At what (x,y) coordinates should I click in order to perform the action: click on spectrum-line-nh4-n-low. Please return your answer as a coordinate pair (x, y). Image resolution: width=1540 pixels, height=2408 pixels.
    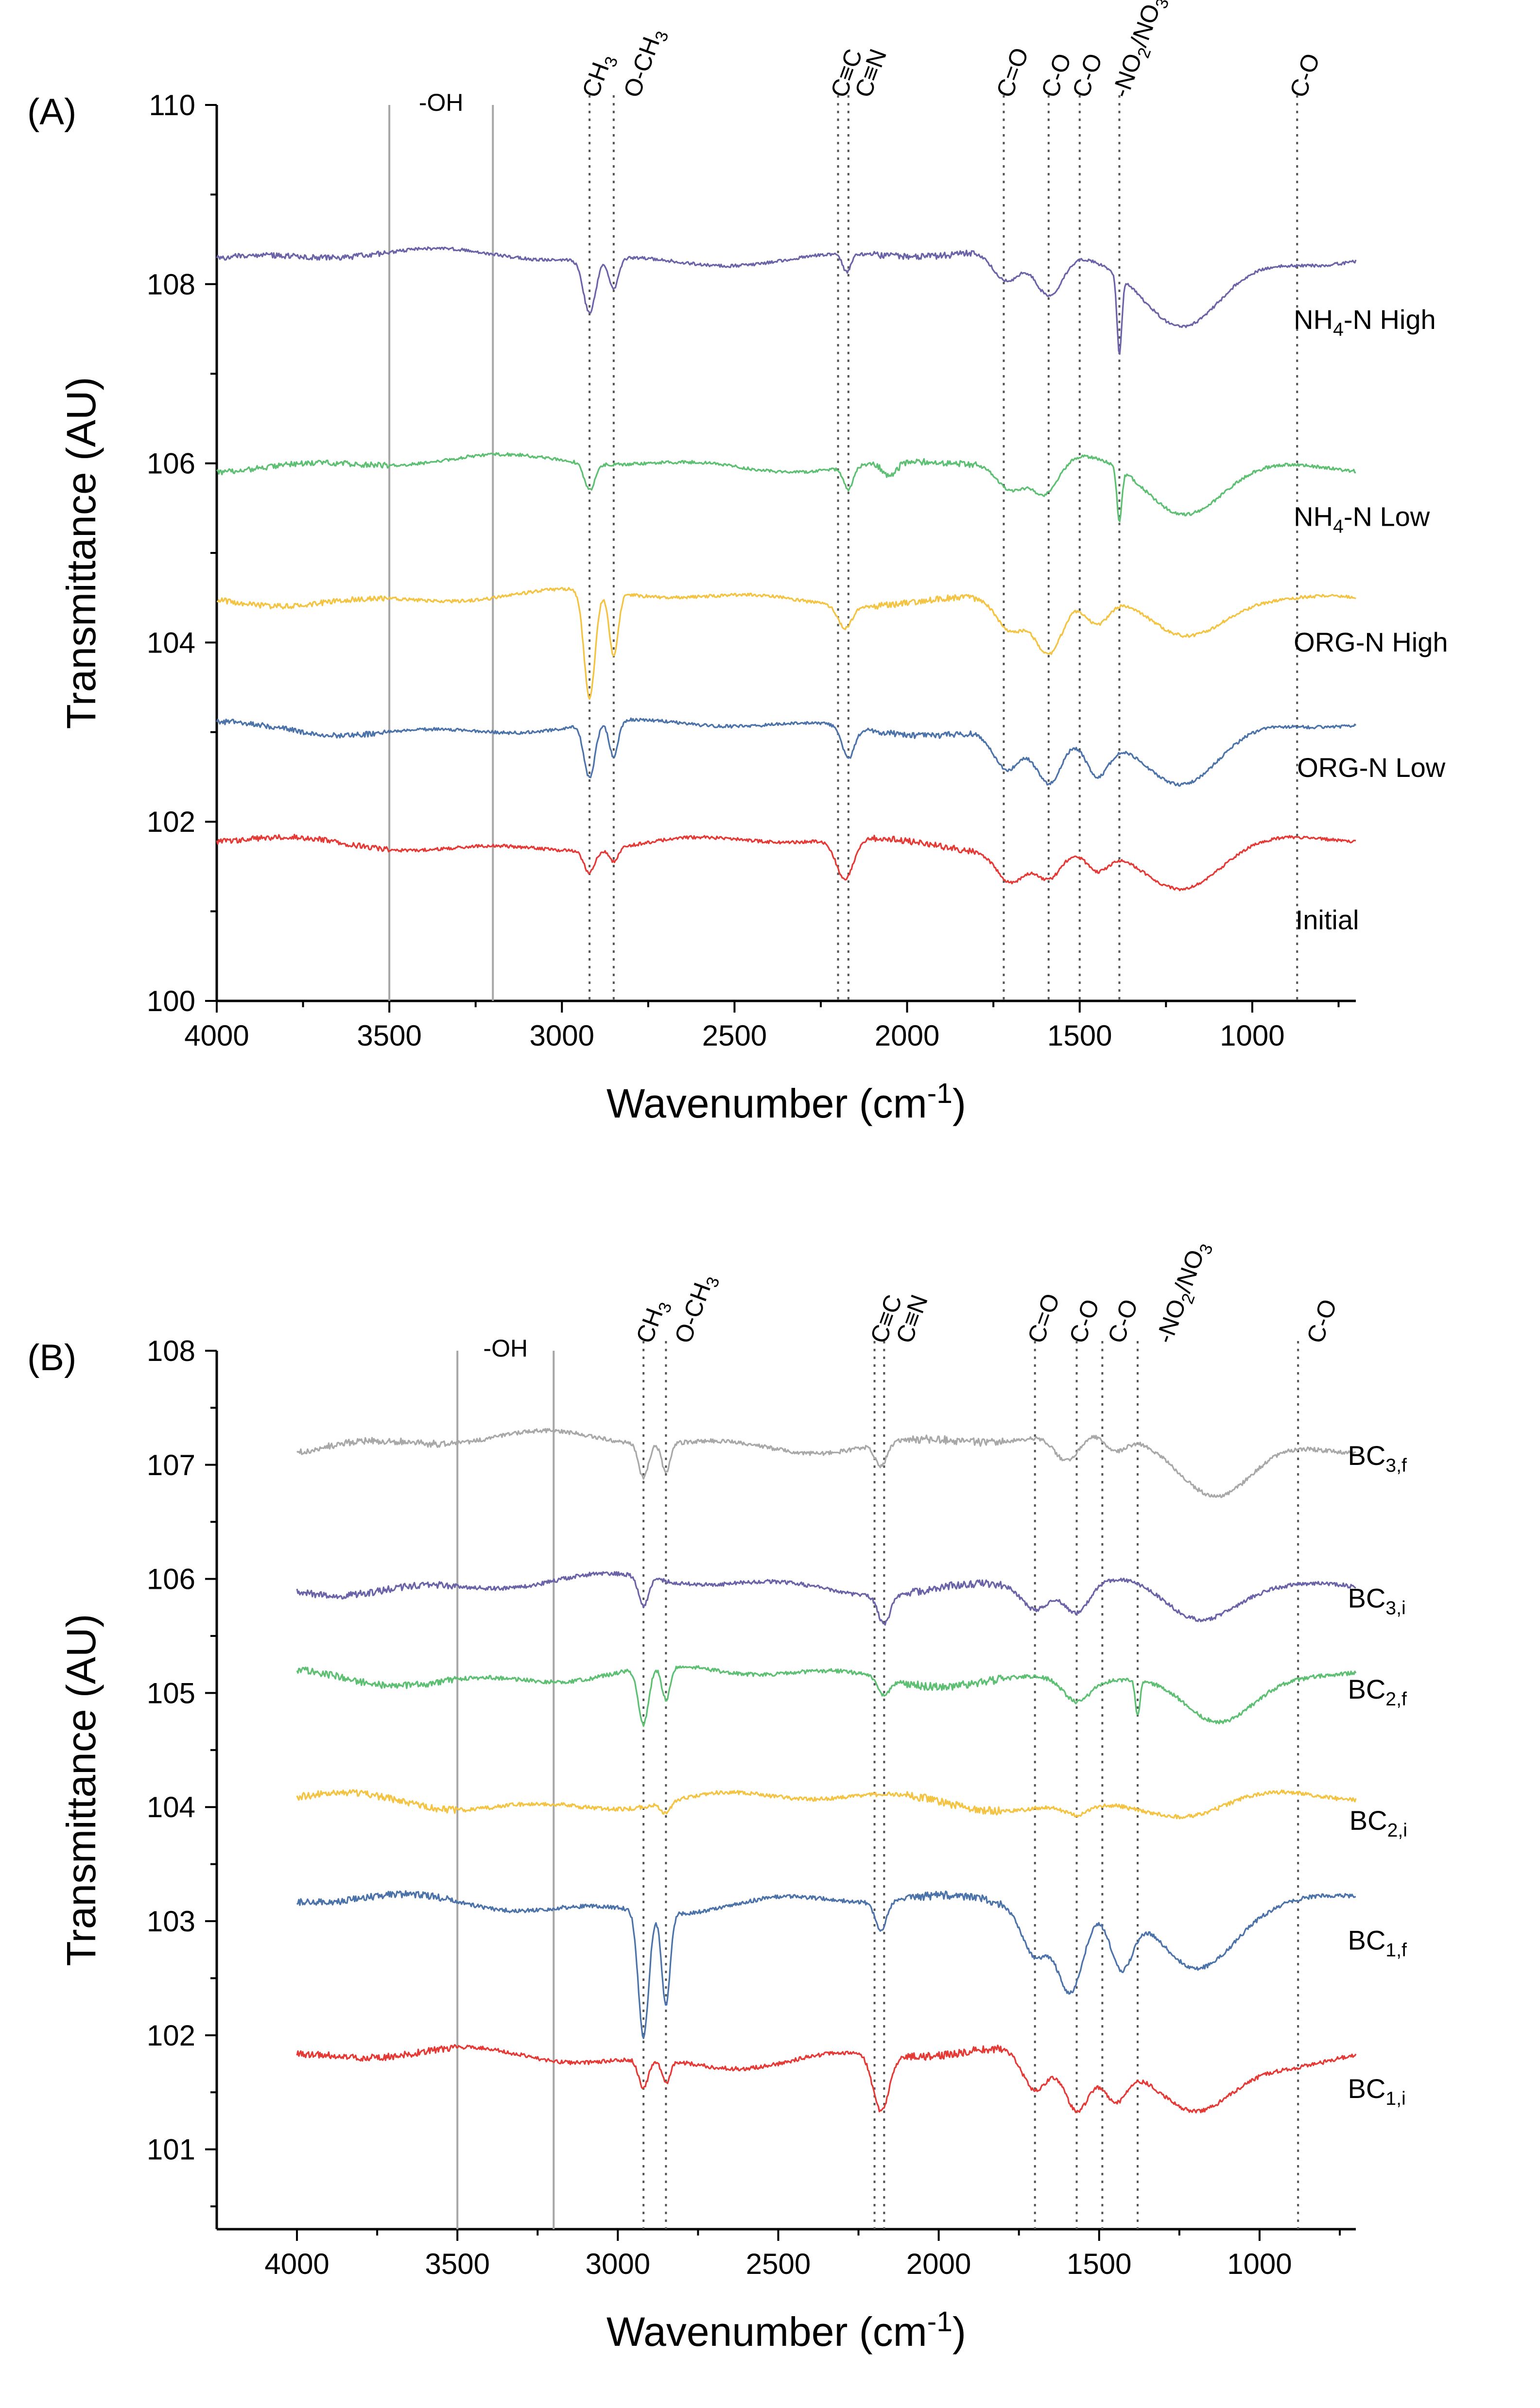
    Looking at the image, I should click on (786, 487).